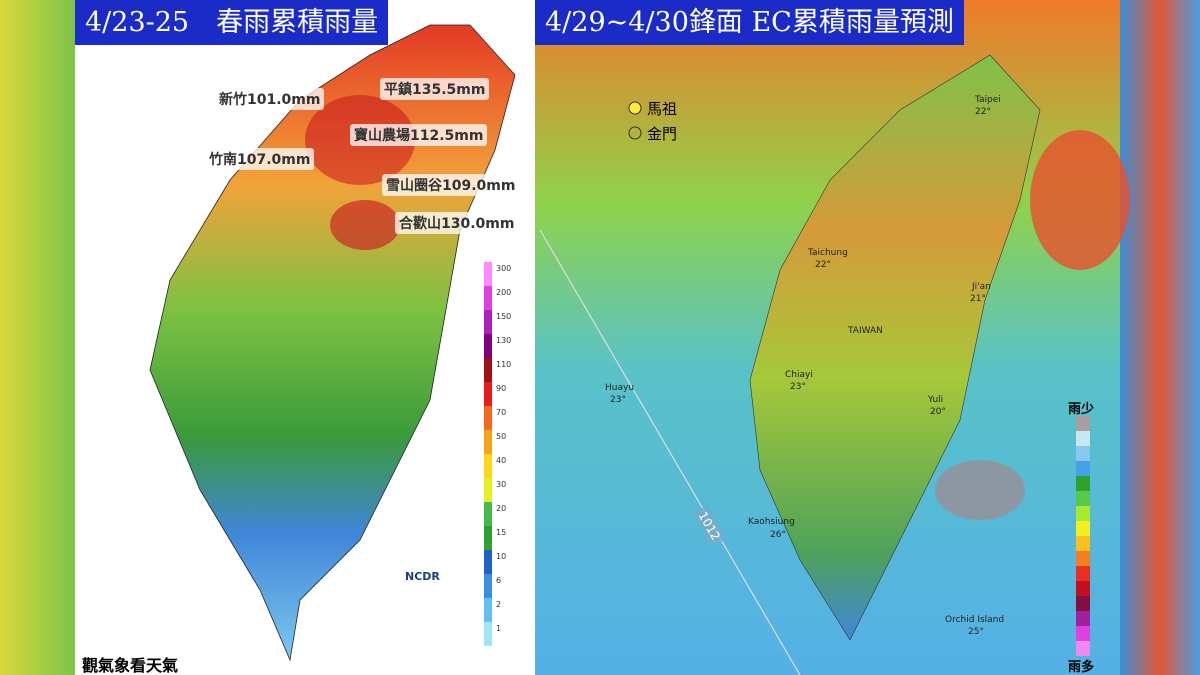  Describe the element at coordinates (978, 299) in the screenshot. I see `city-label: 21°` at that location.